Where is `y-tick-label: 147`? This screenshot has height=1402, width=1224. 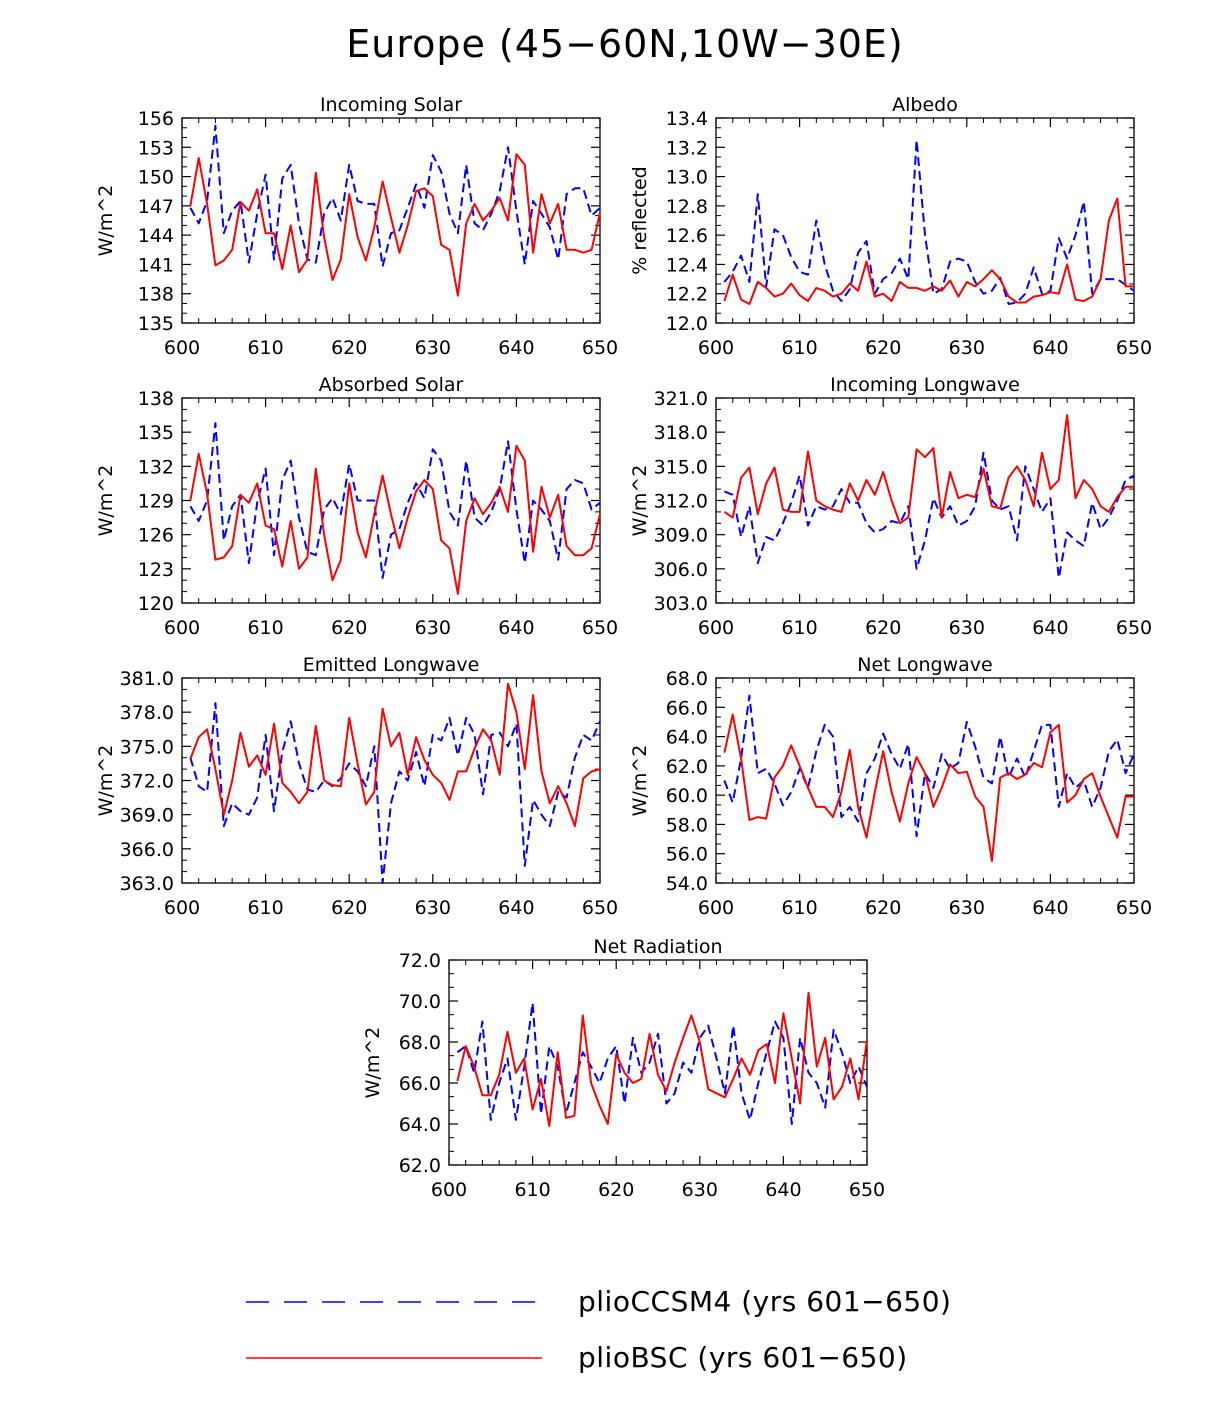
y-tick-label: 147 is located at coordinates (156, 207).